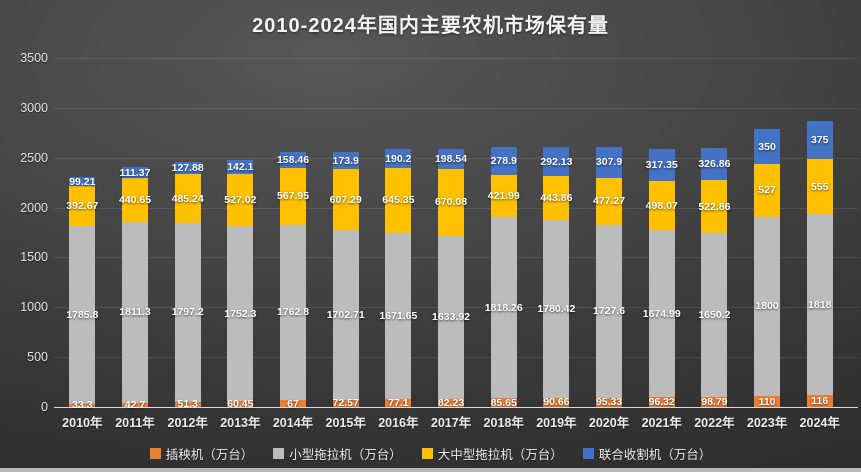  I want to click on data-label-medium-large-tractor: 477.27, so click(609, 201).